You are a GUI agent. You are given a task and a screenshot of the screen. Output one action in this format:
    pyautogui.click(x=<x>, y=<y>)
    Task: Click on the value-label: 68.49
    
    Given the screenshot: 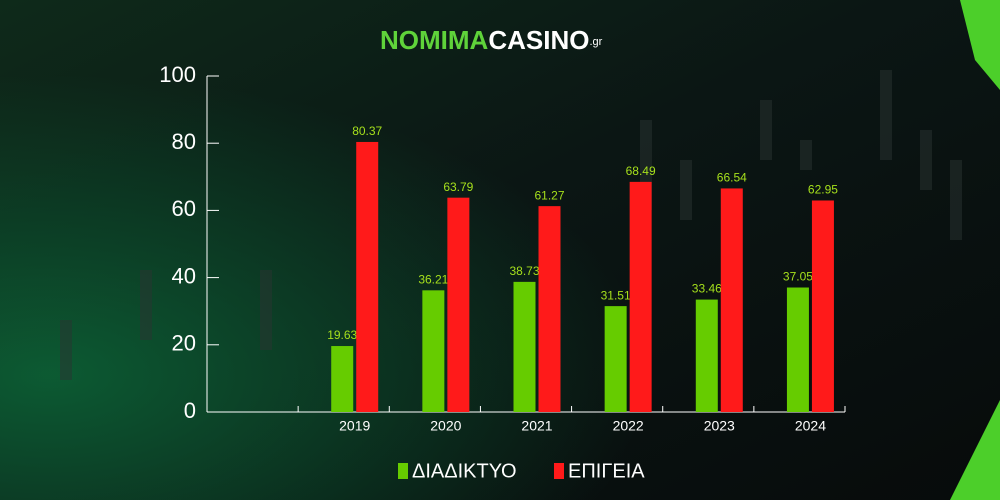 What is the action you would take?
    pyautogui.click(x=641, y=171)
    